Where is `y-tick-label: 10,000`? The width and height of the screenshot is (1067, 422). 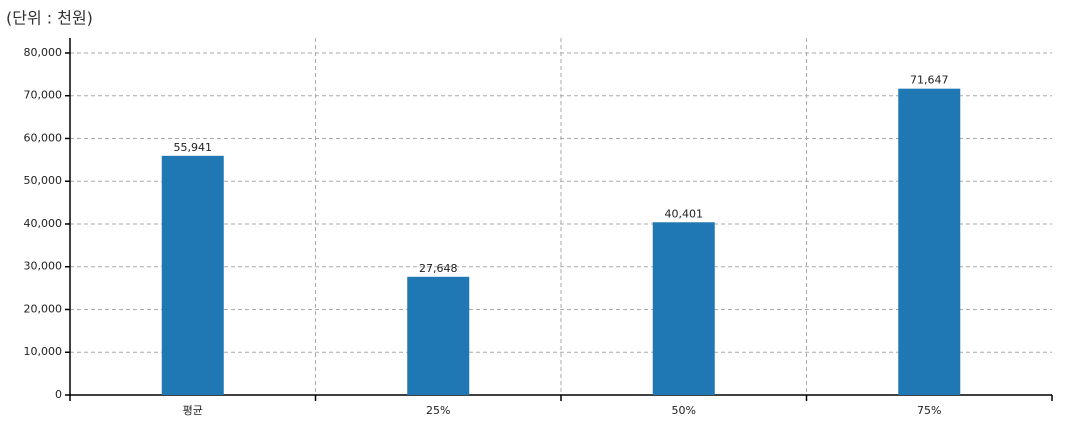 y-tick-label: 10,000 is located at coordinates (43, 351).